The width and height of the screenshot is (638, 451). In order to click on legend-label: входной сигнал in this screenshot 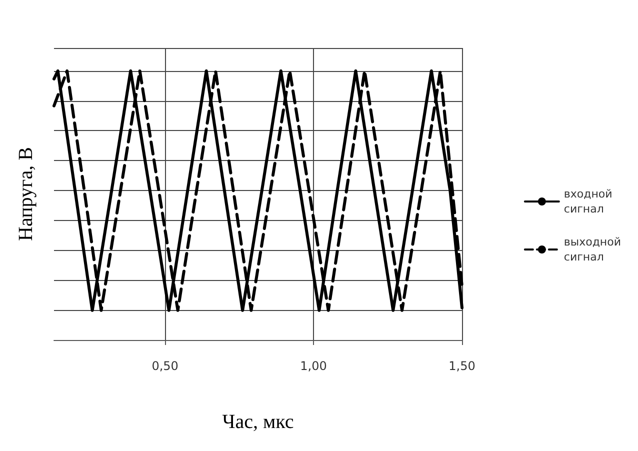, I will do `click(588, 202)`.